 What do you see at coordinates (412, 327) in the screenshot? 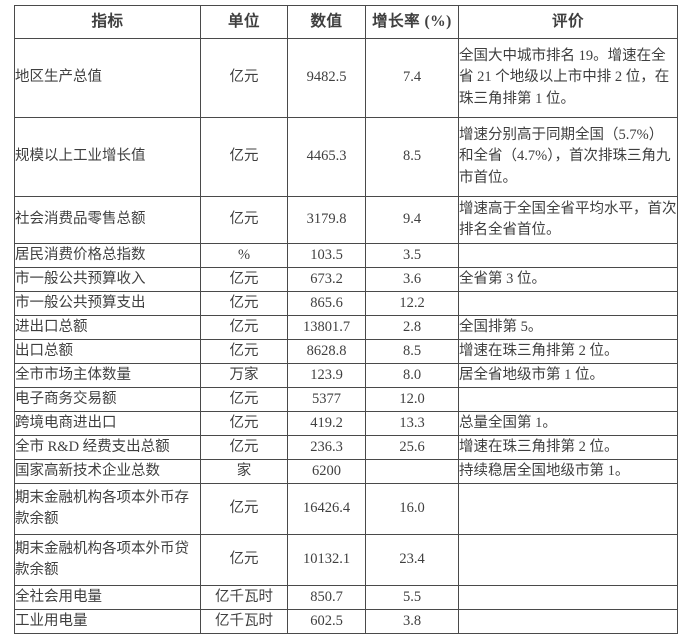
I see `cell-growth: 2.8` at bounding box center [412, 327].